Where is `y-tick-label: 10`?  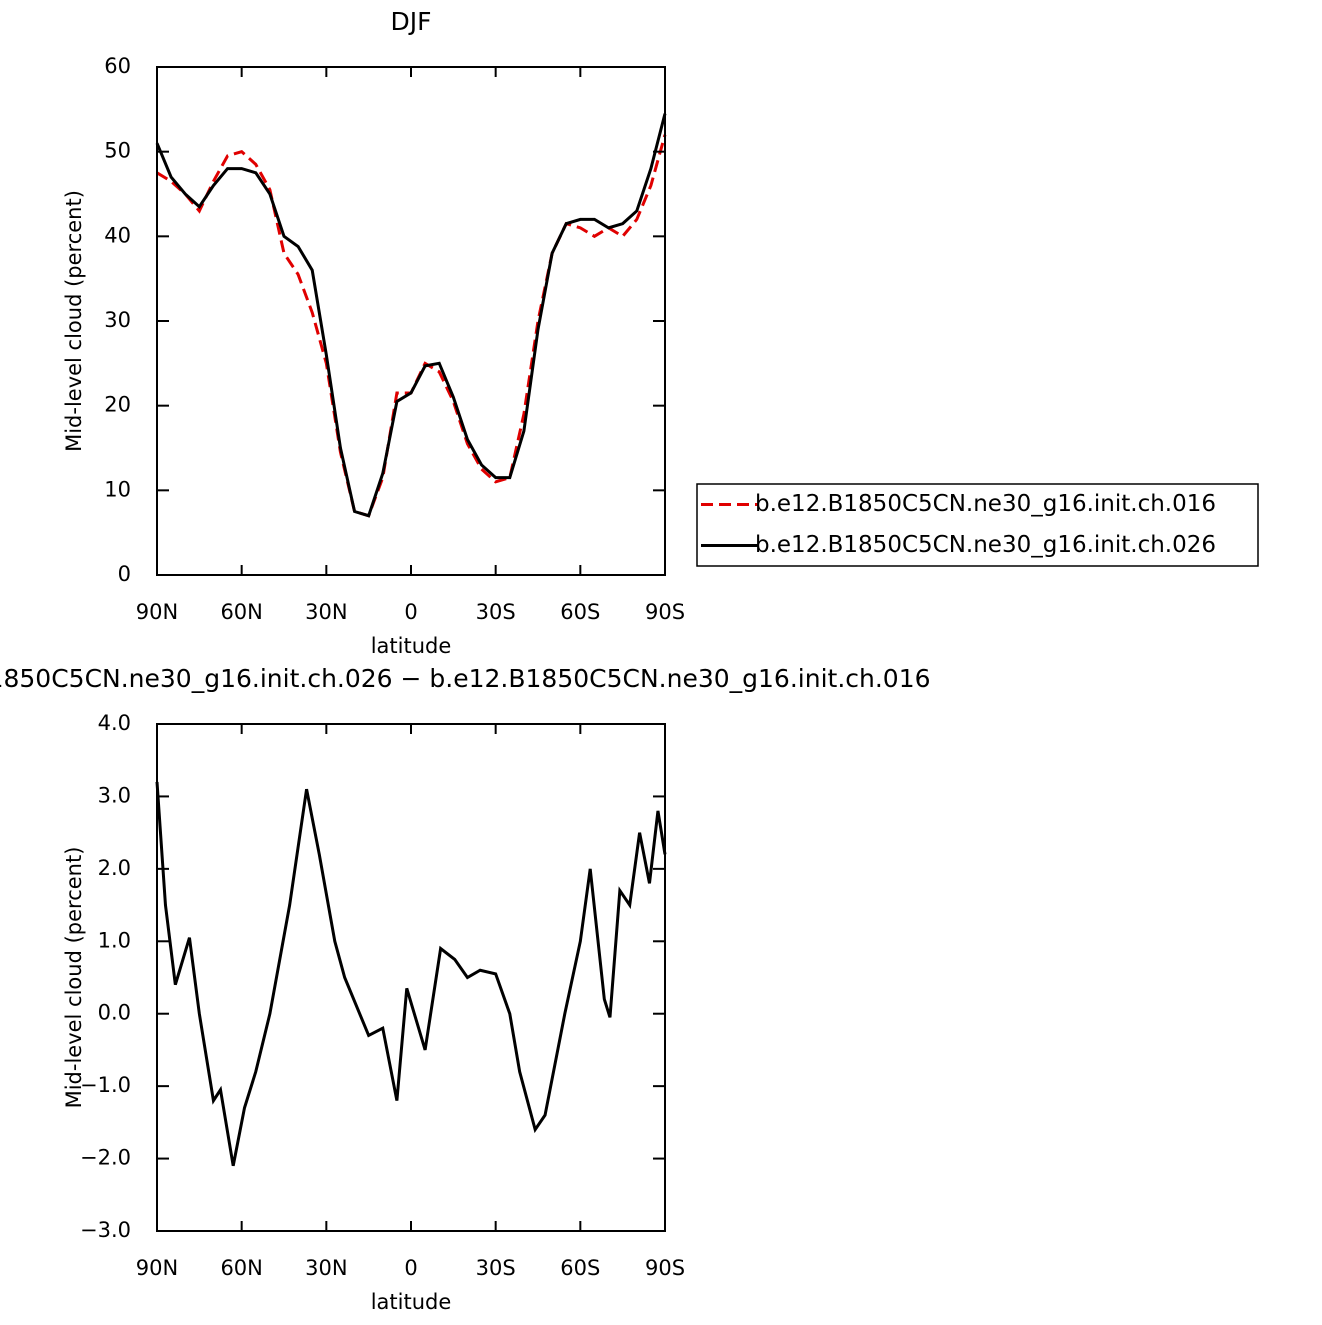 y-tick-label: 10 is located at coordinates (117, 489).